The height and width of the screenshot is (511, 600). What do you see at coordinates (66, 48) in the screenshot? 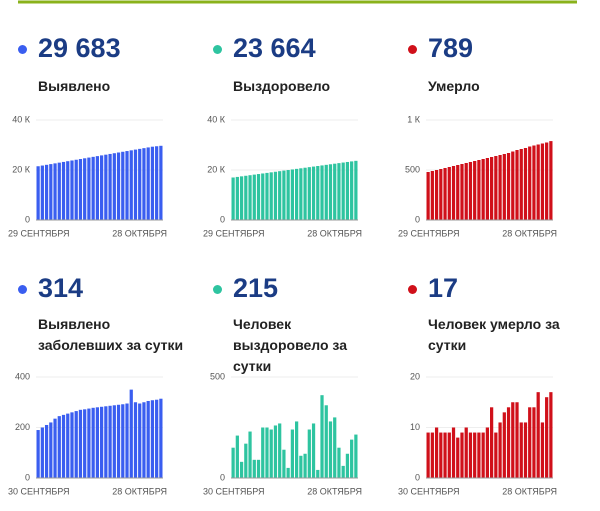
I see `headline: 29 683` at bounding box center [66, 48].